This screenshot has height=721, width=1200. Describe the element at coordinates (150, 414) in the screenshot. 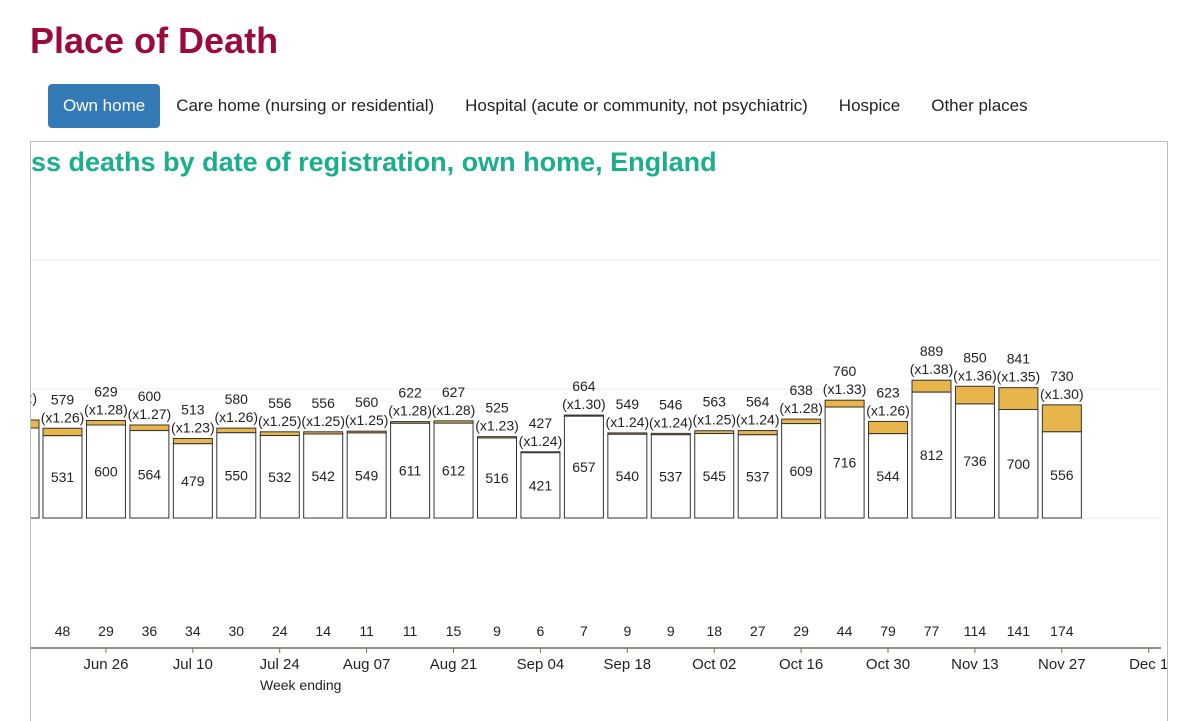

I see `bar-ratio-label-3: (x1.27)` at that location.